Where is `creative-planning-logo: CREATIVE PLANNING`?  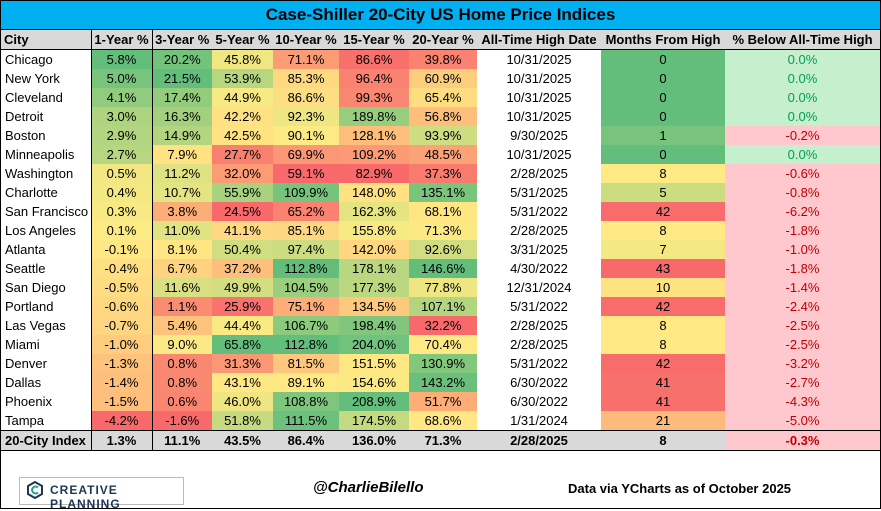 creative-planning-logo: CREATIVE PLANNING is located at coordinates (101, 494).